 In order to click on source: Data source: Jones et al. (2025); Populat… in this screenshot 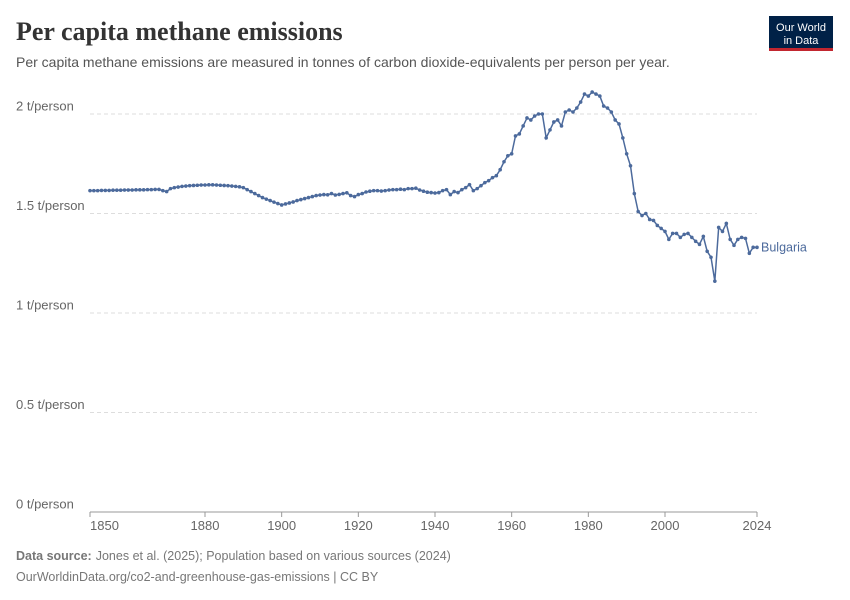, I will do `click(233, 556)`.